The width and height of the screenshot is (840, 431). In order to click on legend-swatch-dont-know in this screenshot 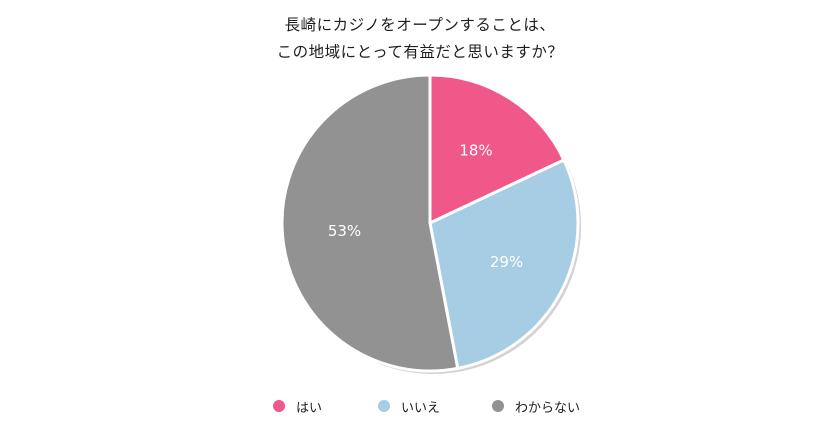, I will do `click(498, 406)`.